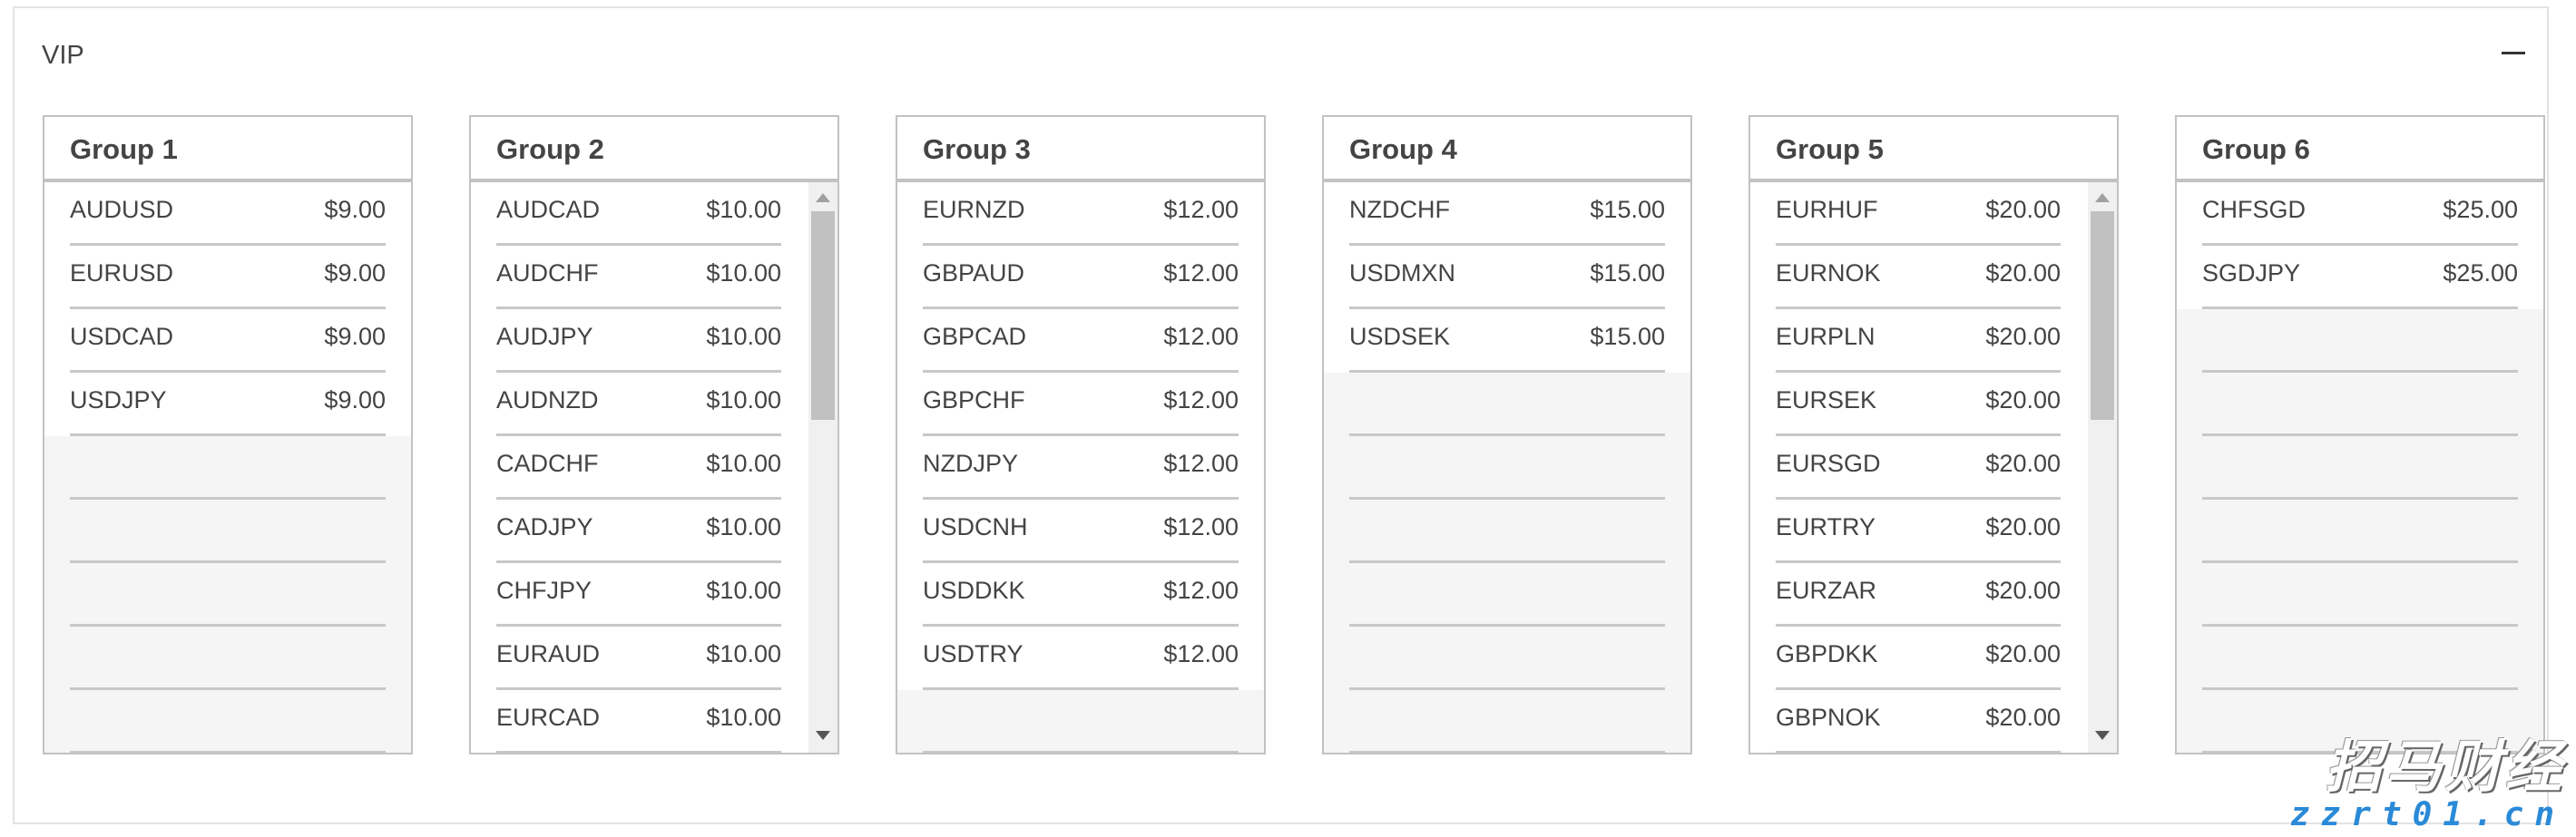 Image resolution: width=2576 pixels, height=837 pixels. Describe the element at coordinates (1933, 214) in the screenshot. I see `list-item: EURHUF $20.00` at that location.